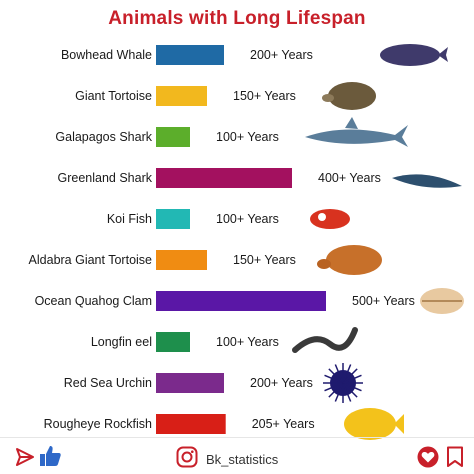 This screenshot has width=474, height=474. Describe the element at coordinates (374, 424) in the screenshot. I see `rougheye-rockfish-illustration` at that location.